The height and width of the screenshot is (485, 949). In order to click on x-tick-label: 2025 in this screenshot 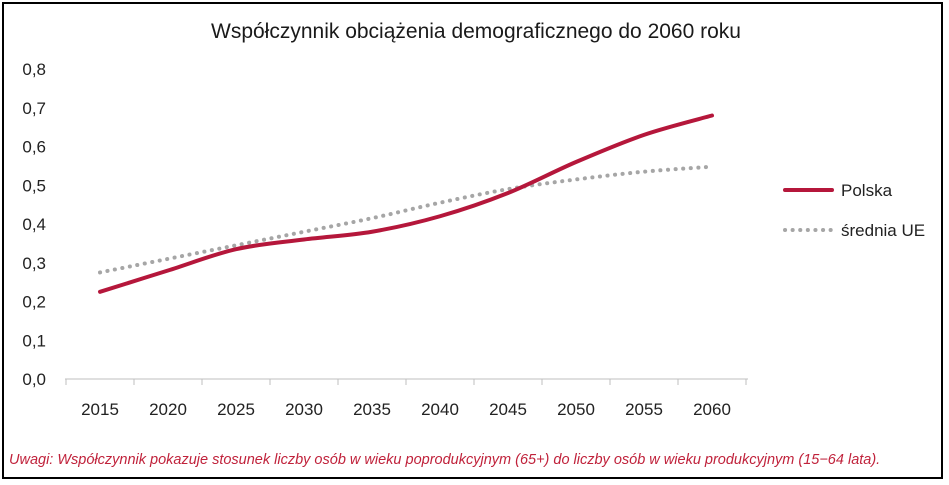, I will do `click(236, 409)`.